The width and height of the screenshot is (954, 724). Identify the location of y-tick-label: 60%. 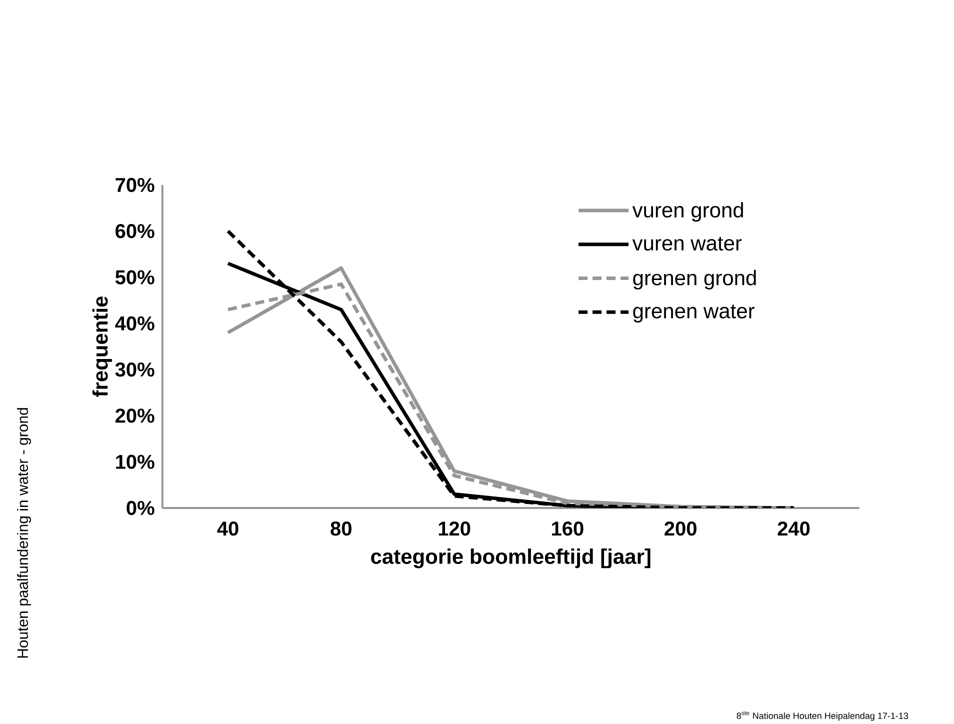
(135, 231).